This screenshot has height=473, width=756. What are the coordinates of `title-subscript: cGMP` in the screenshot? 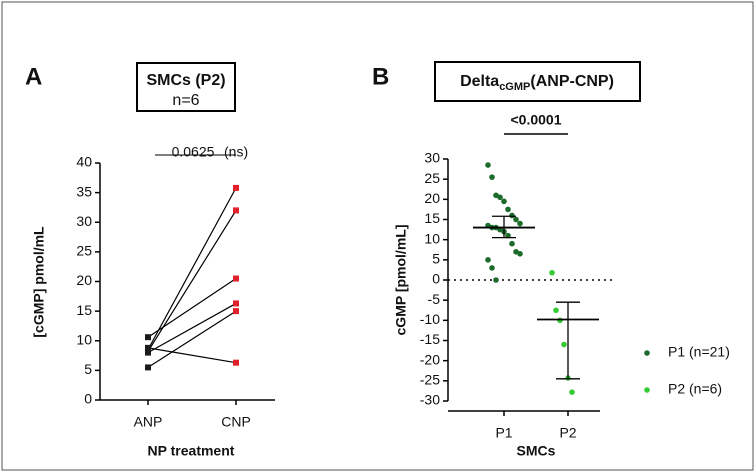 It's located at (514, 87).